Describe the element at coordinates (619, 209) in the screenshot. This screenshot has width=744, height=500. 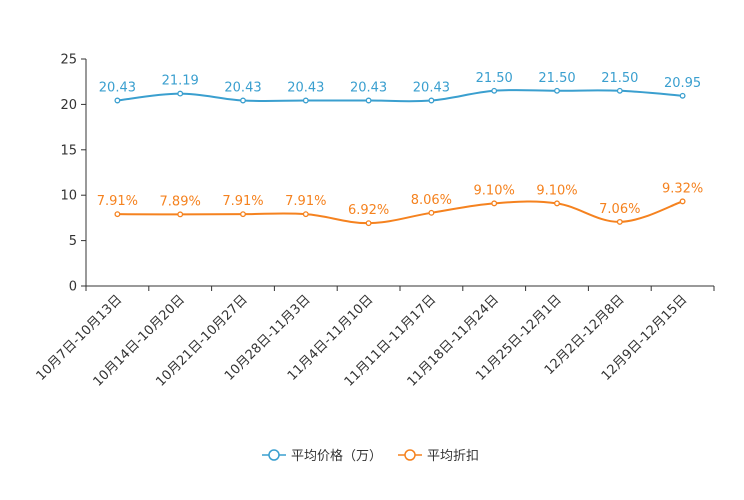
I see `data-label: 7.06%` at that location.